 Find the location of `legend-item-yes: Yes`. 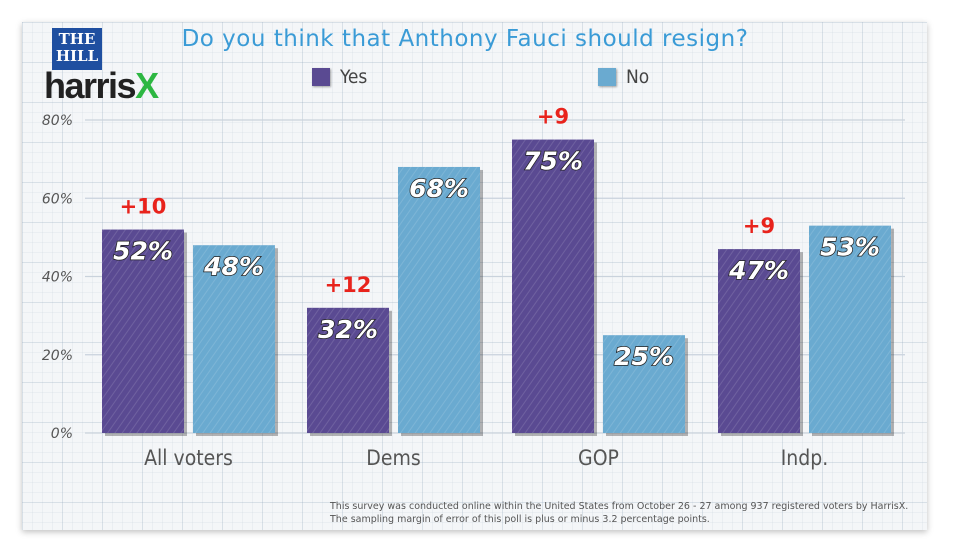

legend-item-yes: Yes is located at coordinates (339, 77).